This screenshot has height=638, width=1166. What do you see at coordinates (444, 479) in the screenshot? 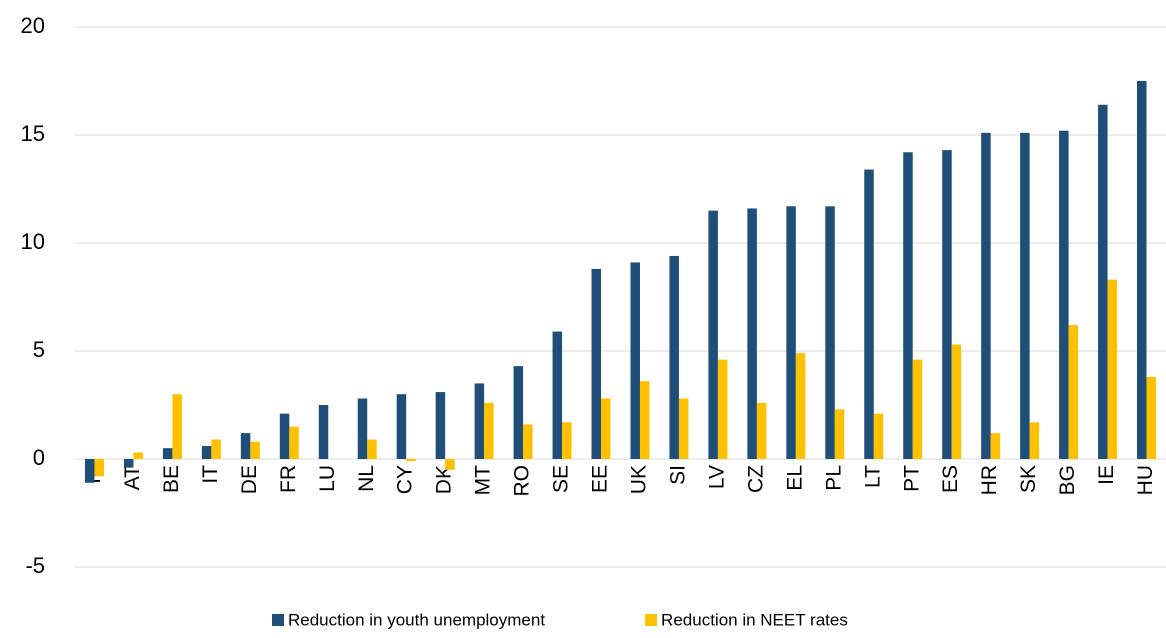
I see `x-tick-label: DK` at bounding box center [444, 479].